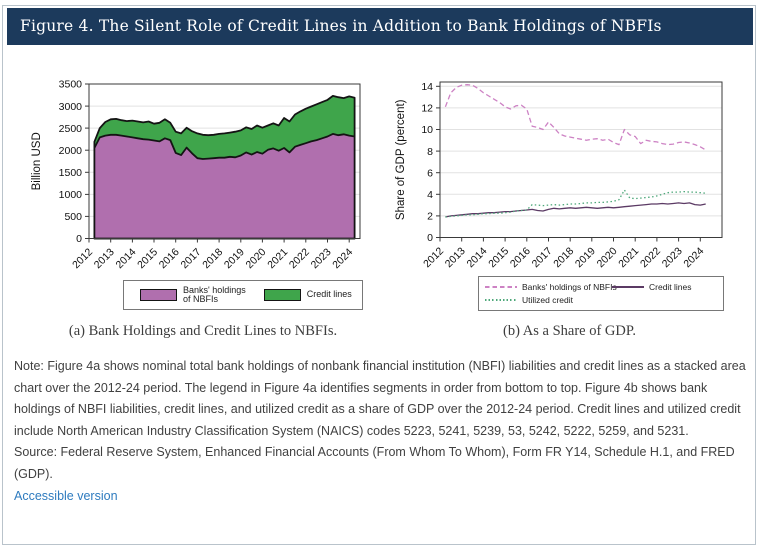 The width and height of the screenshot is (761, 545). Describe the element at coordinates (430, 195) in the screenshot. I see `svg-text: 4` at that location.